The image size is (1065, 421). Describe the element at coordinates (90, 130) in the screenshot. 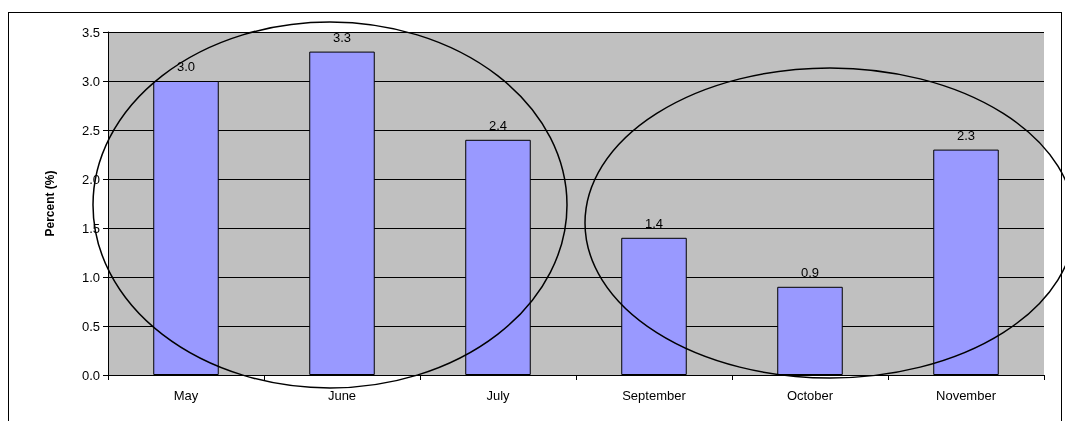

I see `y-tick-label: 2.5` at that location.